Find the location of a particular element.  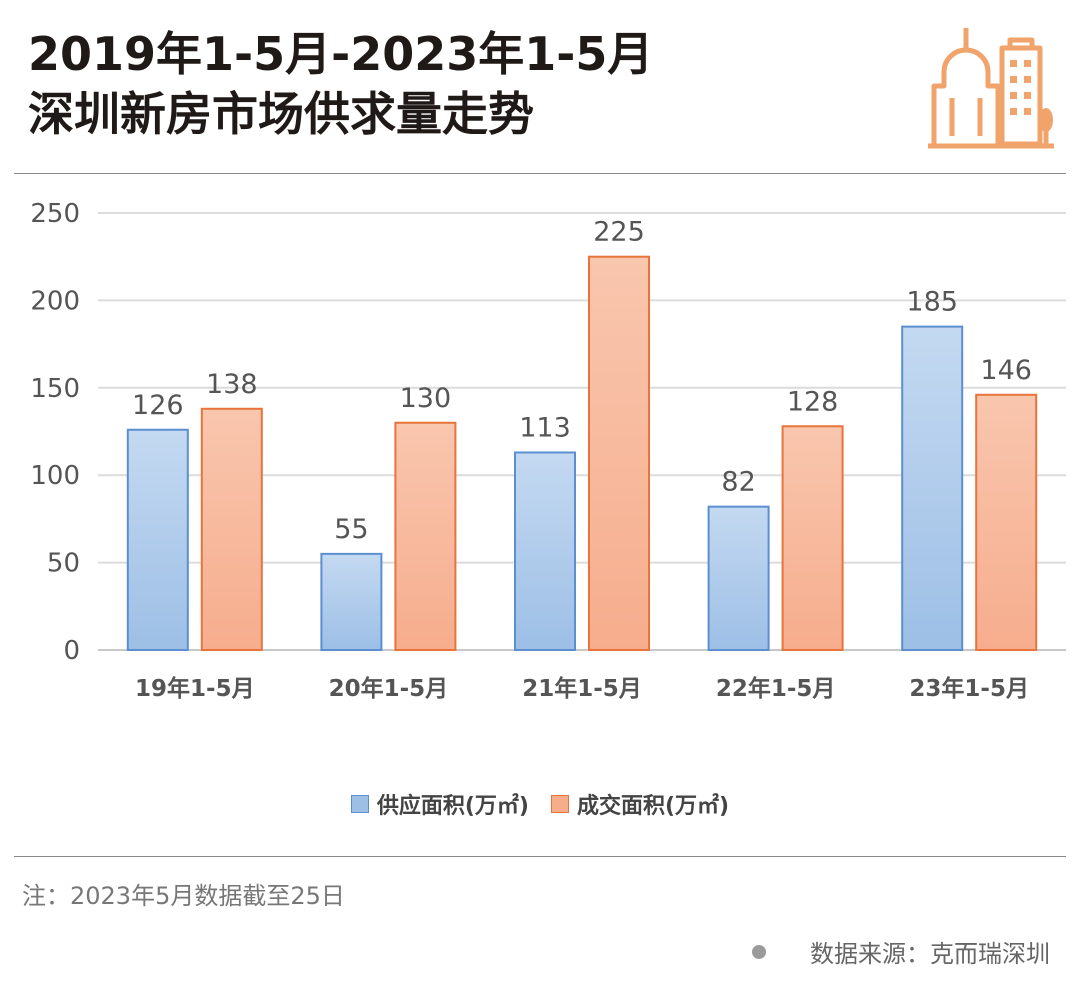

y-tick-label: 250 is located at coordinates (55, 214).